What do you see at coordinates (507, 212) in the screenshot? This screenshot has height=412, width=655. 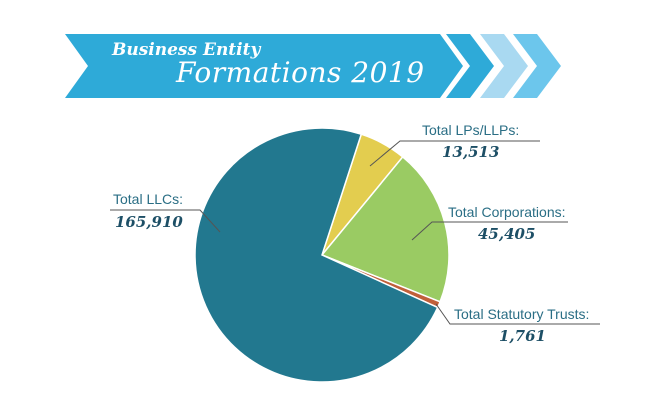 I see `label-corp: Total Corporations:` at bounding box center [507, 212].